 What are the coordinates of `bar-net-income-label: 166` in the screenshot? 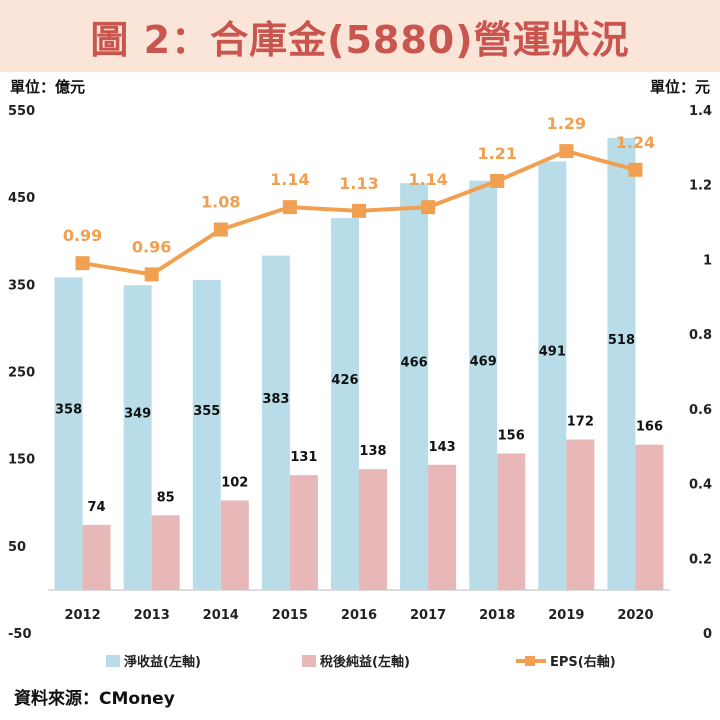 It's located at (649, 427).